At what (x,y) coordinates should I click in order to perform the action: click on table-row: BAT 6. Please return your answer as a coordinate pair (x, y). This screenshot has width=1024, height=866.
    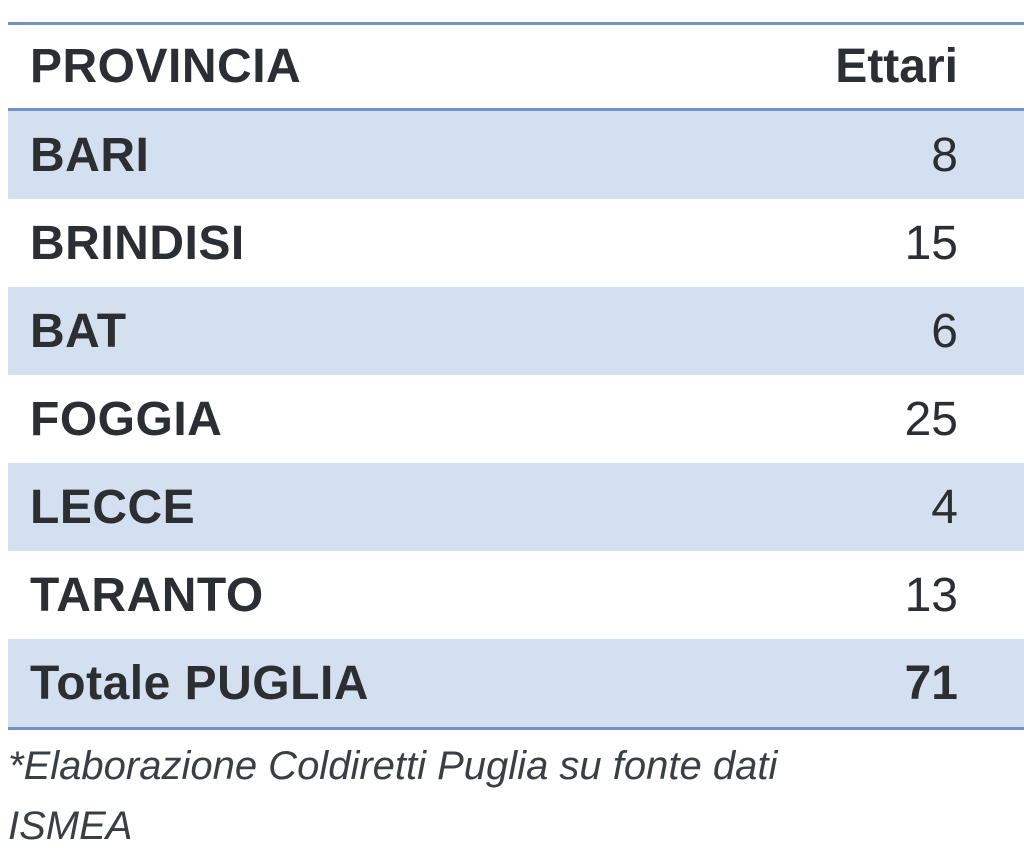
    Looking at the image, I should click on (516, 331).